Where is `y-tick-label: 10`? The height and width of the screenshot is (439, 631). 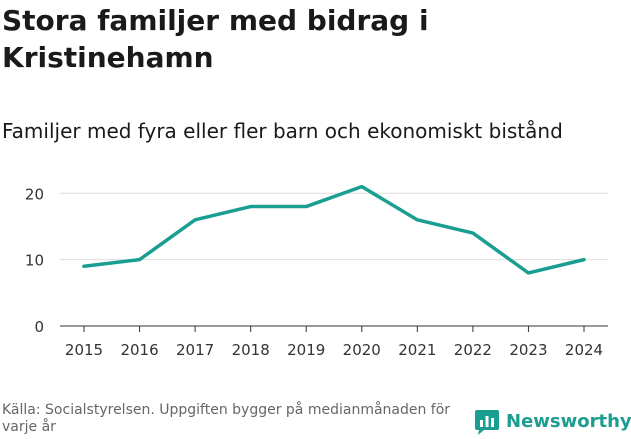 y-tick-label: 10 is located at coordinates (34, 261).